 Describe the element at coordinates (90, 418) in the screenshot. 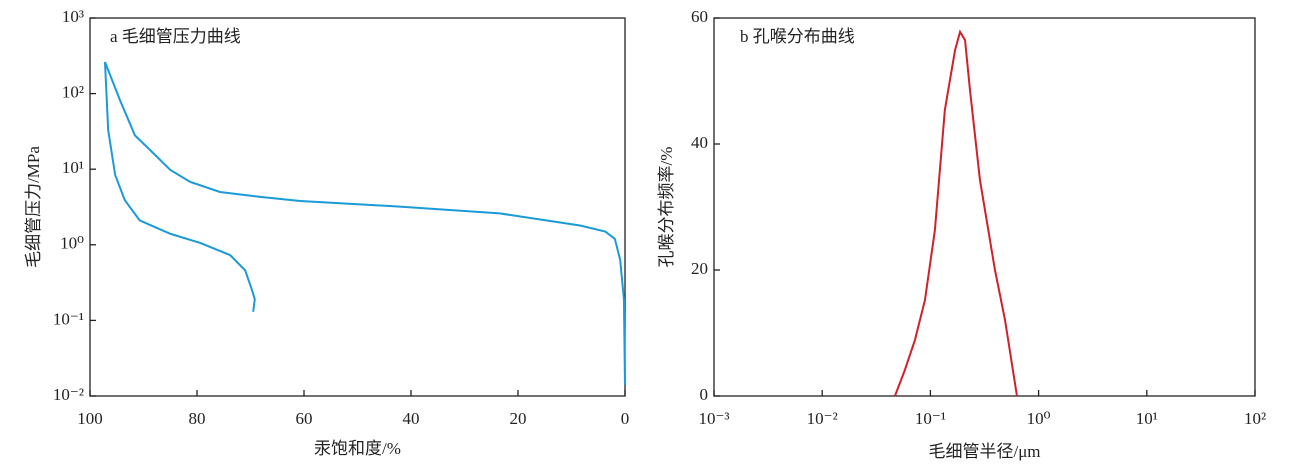

I see `x-tick-label: 100` at that location.